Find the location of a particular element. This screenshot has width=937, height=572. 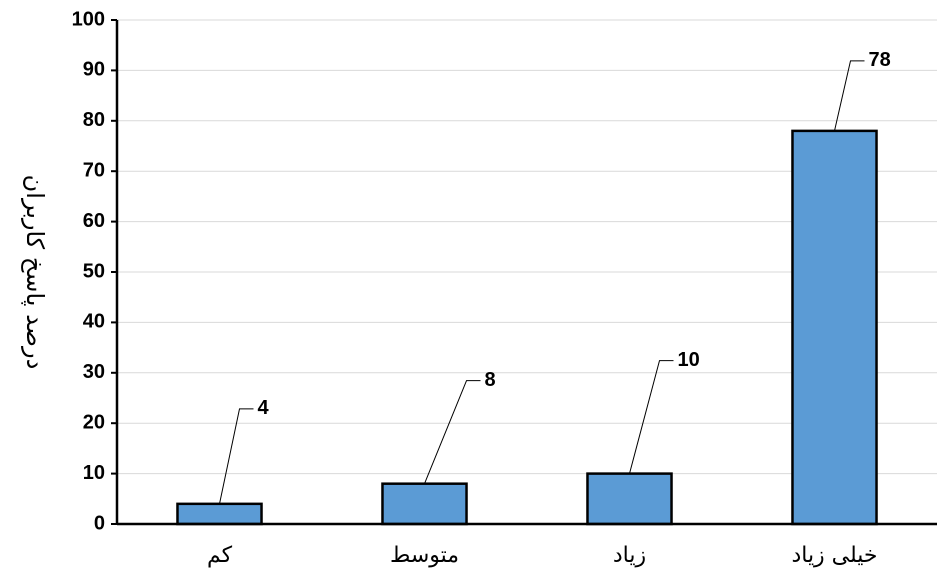

x-category-label: متوسط is located at coordinates (424, 555).